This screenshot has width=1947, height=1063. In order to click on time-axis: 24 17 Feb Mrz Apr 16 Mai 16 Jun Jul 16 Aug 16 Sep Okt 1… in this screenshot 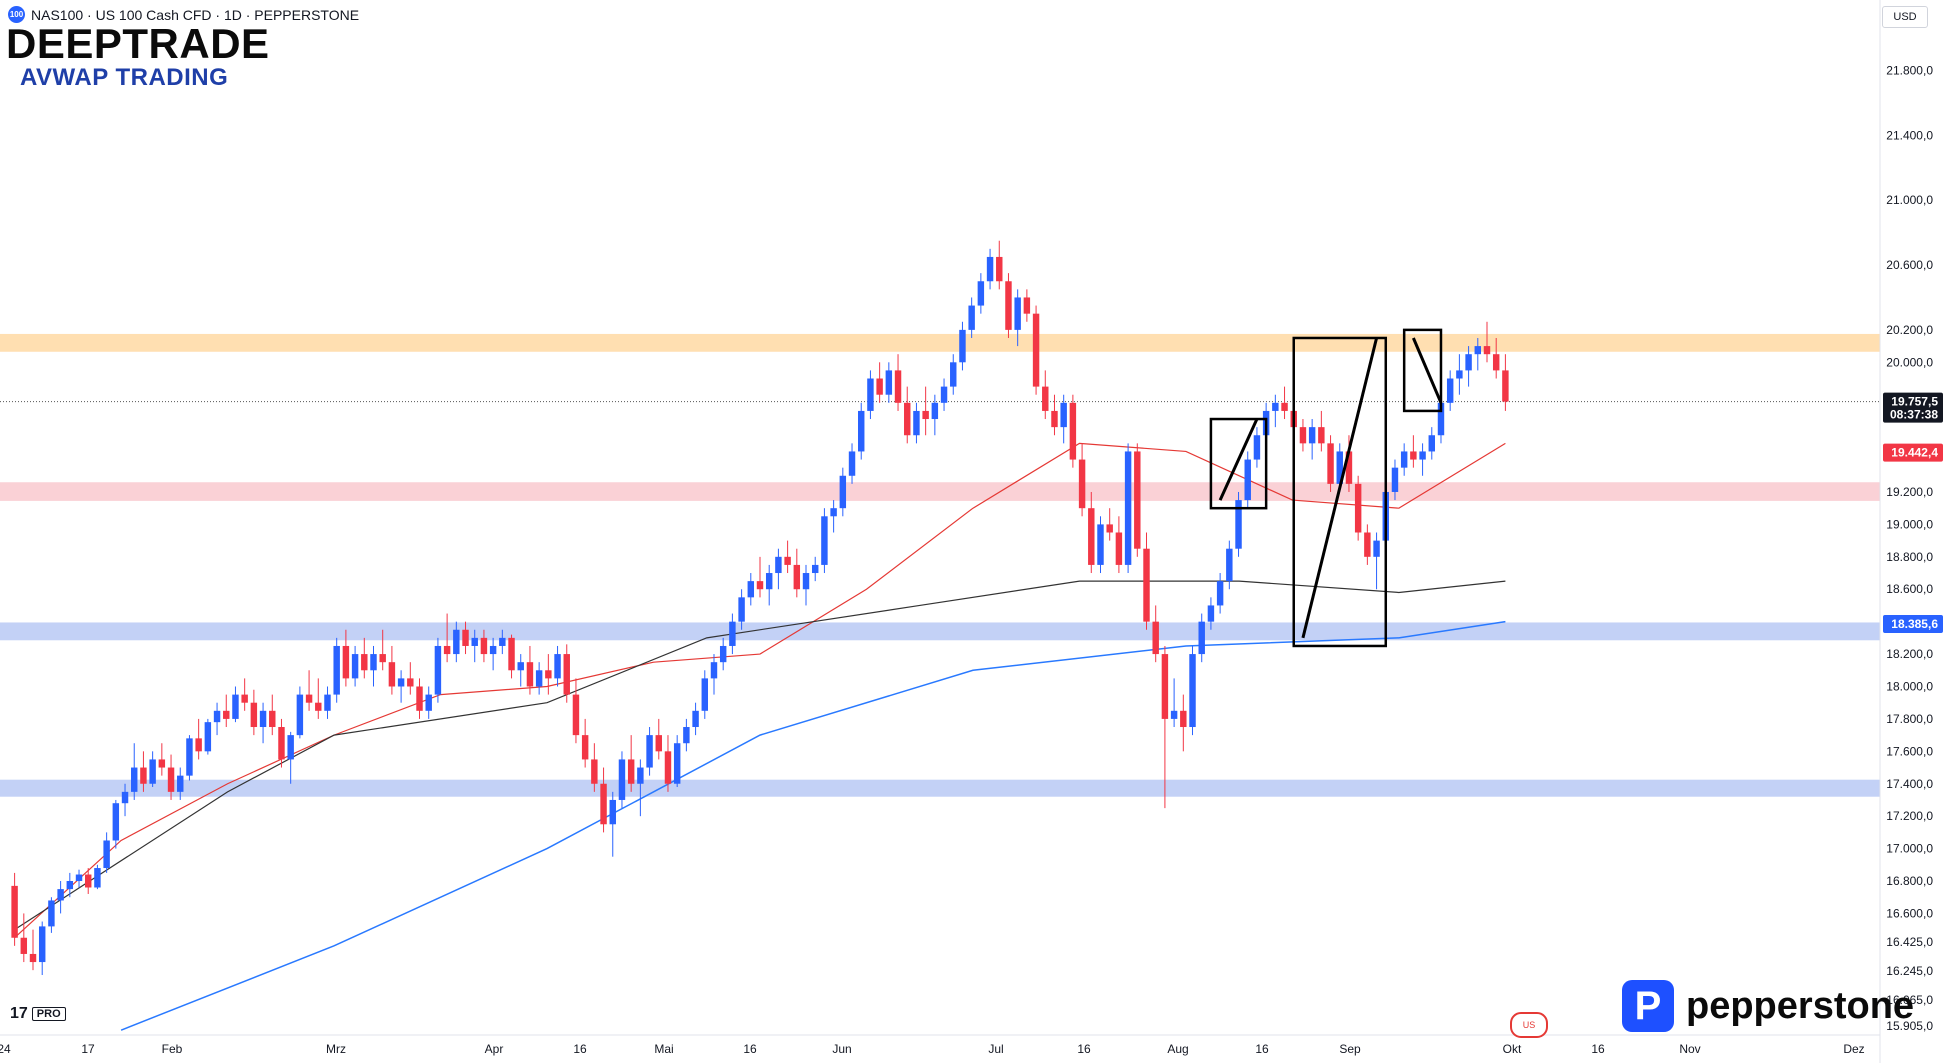, I will do `click(940, 1045)`.